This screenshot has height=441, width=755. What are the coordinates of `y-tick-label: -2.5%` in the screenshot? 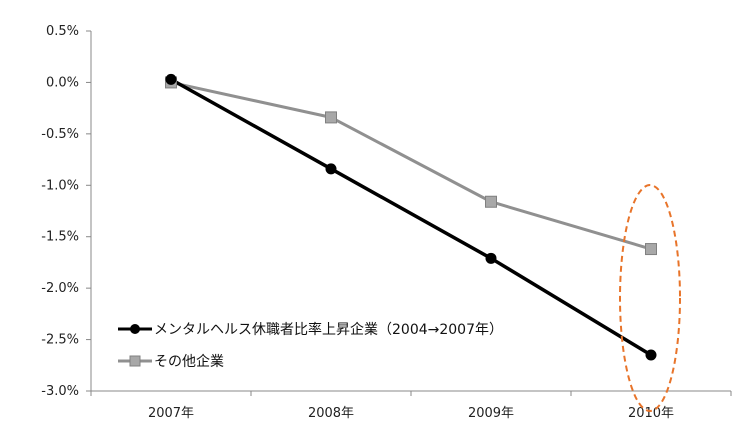 It's located at (60, 340).